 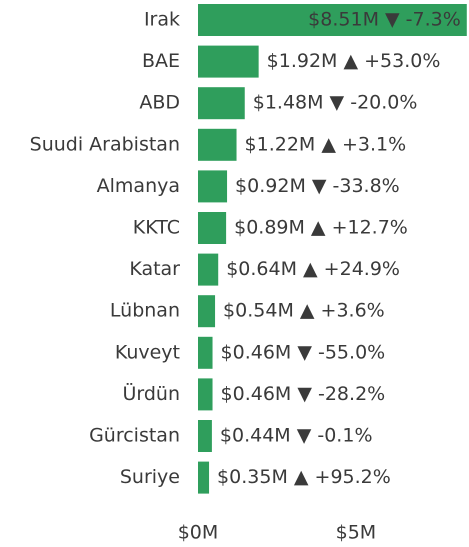 What do you see at coordinates (154, 269) in the screenshot?
I see `y-tick-label: Katar` at bounding box center [154, 269].